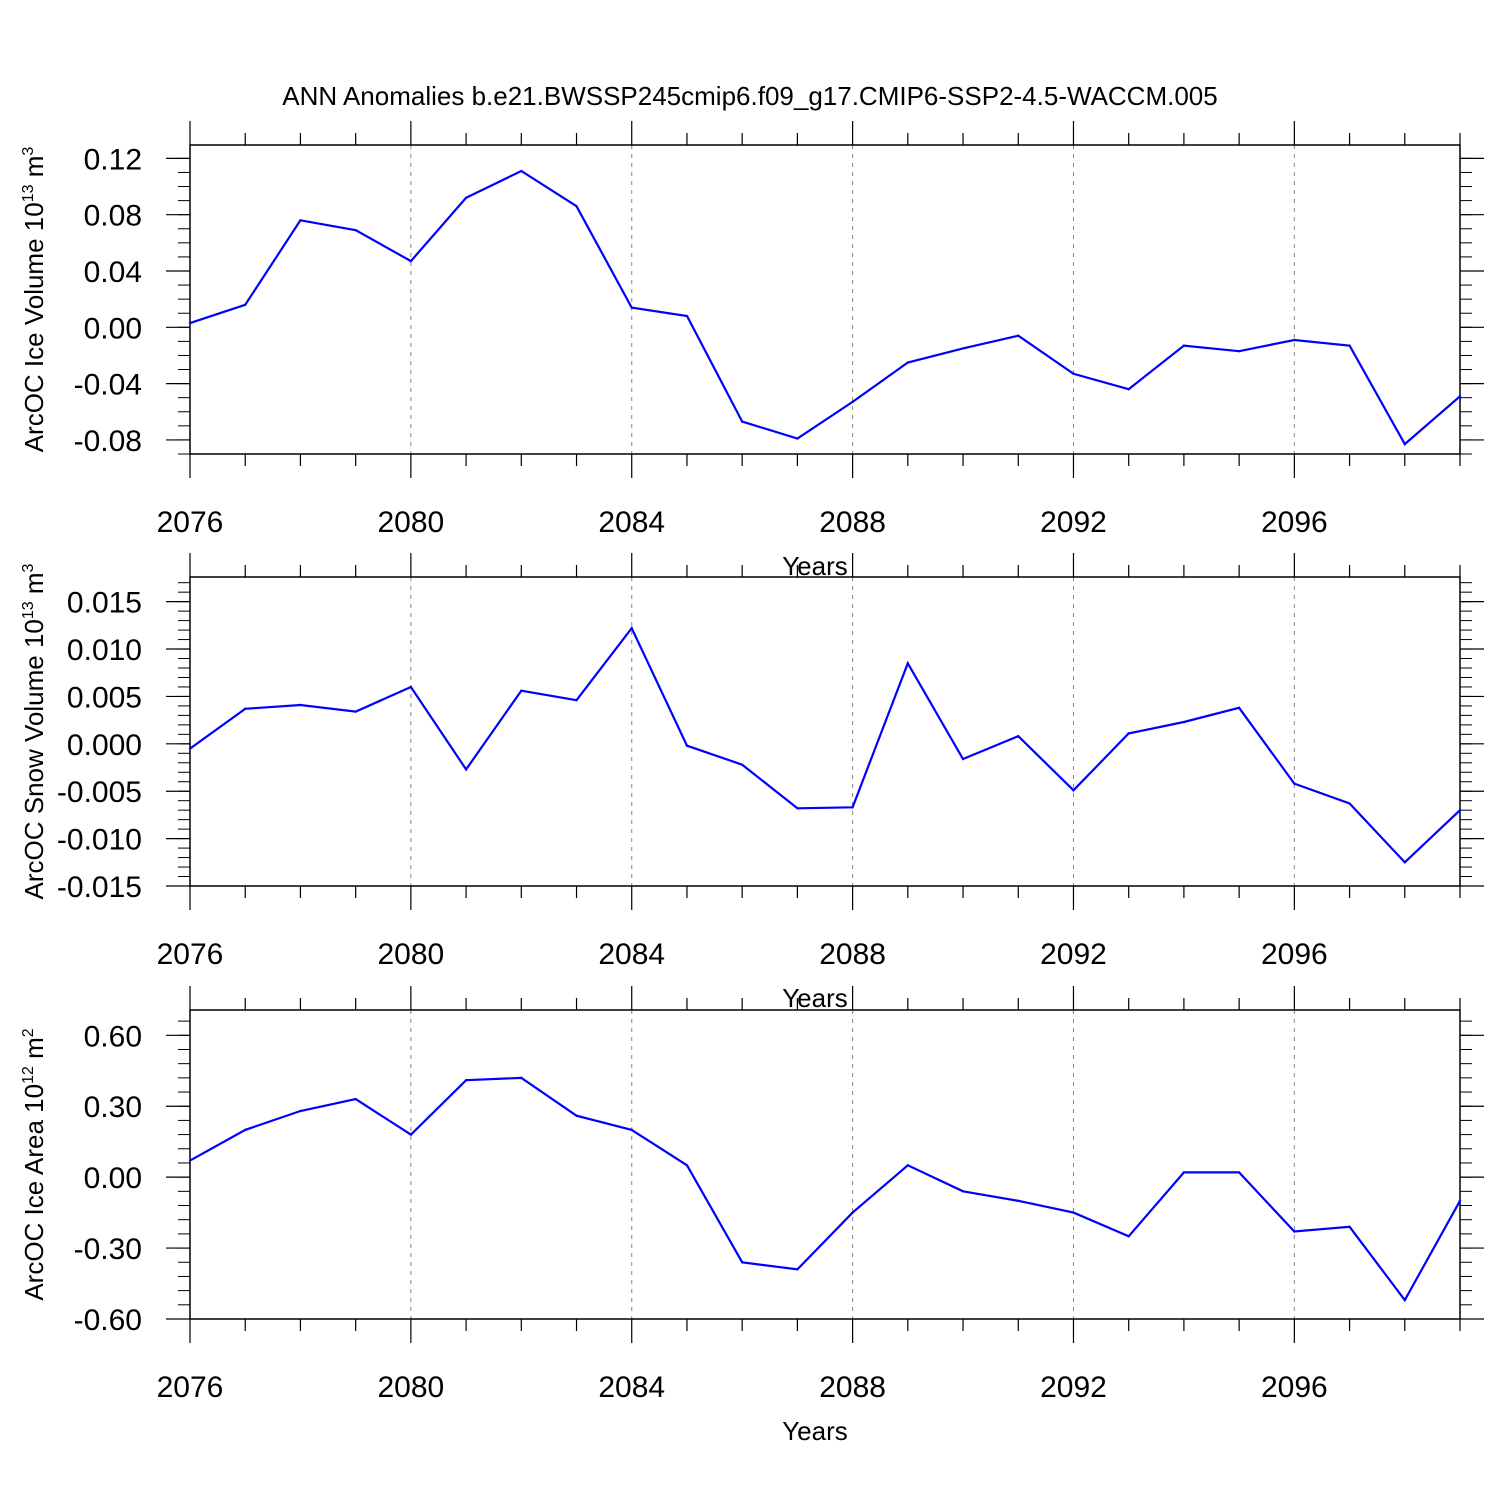 This screenshot has width=1500, height=1505. Describe the element at coordinates (34, 1192) in the screenshot. I see `y-axis-title-base: ArcOC Ice Area 10` at that location.